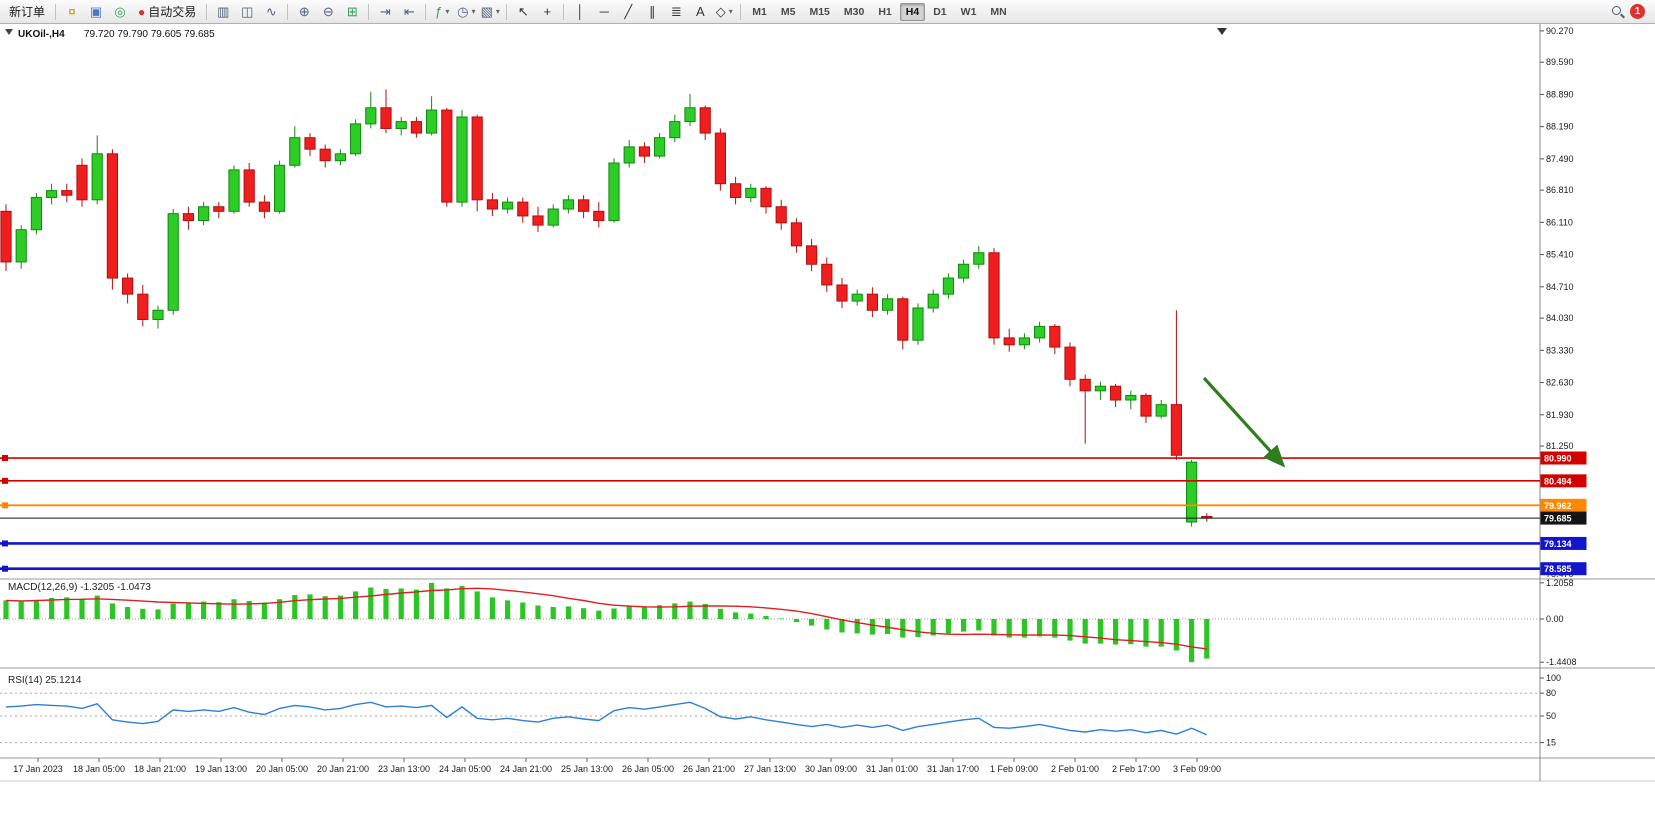  Describe the element at coordinates (547, 11) in the screenshot. I see `crosshair-icon: +` at that location.